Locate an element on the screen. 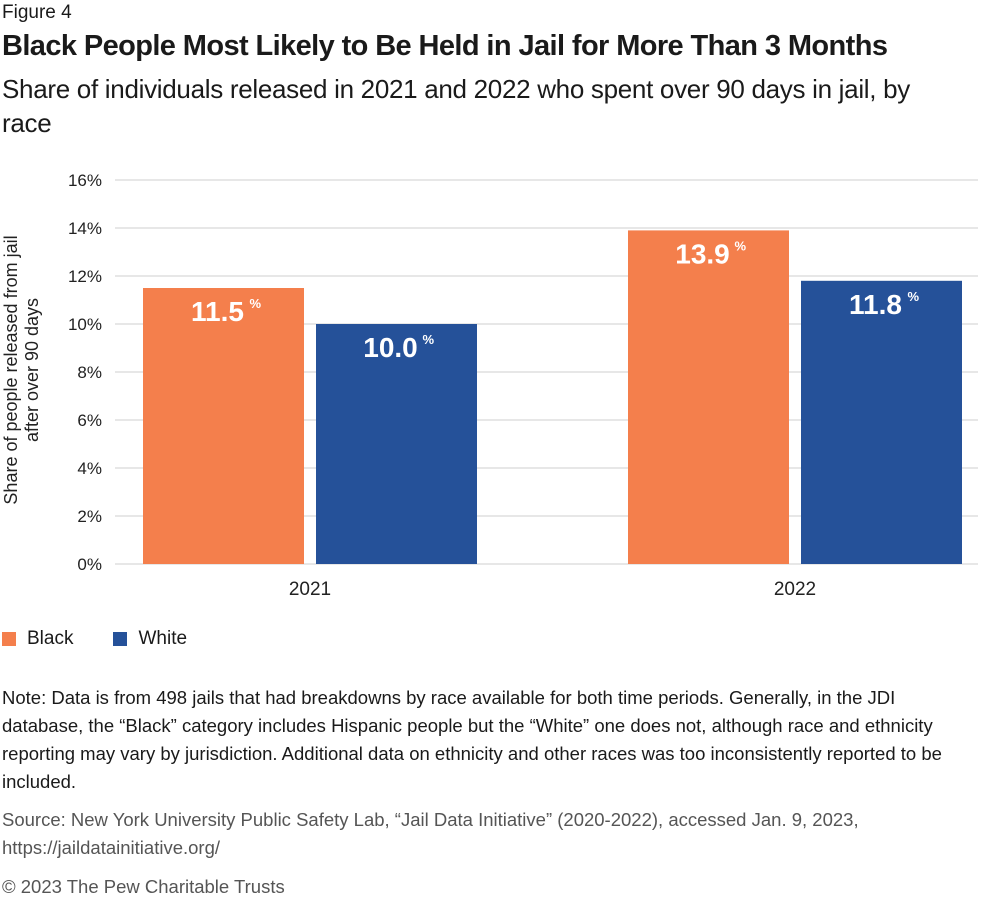  legend: Black White is located at coordinates (114, 639).